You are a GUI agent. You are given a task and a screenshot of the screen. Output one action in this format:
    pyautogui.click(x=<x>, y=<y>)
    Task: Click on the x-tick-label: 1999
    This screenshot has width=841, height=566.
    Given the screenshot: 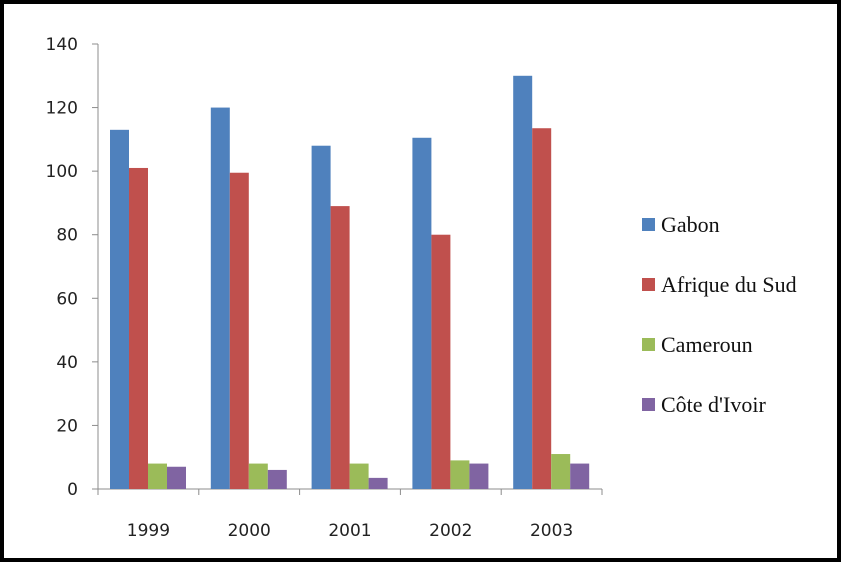 What is the action you would take?
    pyautogui.click(x=148, y=531)
    